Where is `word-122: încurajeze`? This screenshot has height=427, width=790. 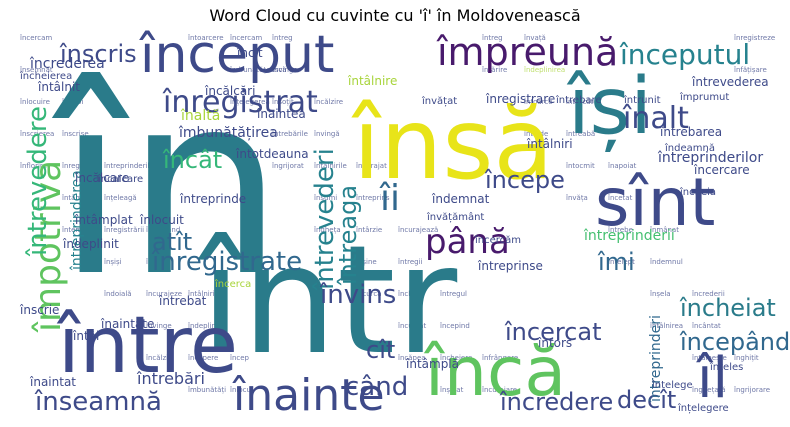 word-122: încurajeze is located at coordinates (163, 294).